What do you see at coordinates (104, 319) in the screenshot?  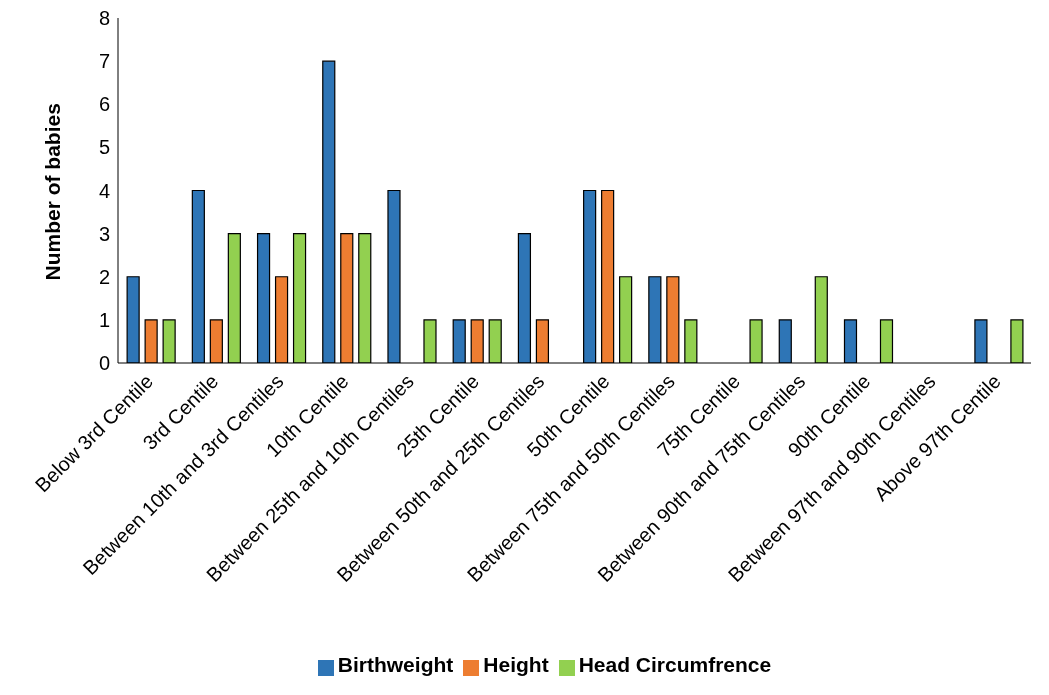 I see `y-tick-label: 1` at bounding box center [104, 319].